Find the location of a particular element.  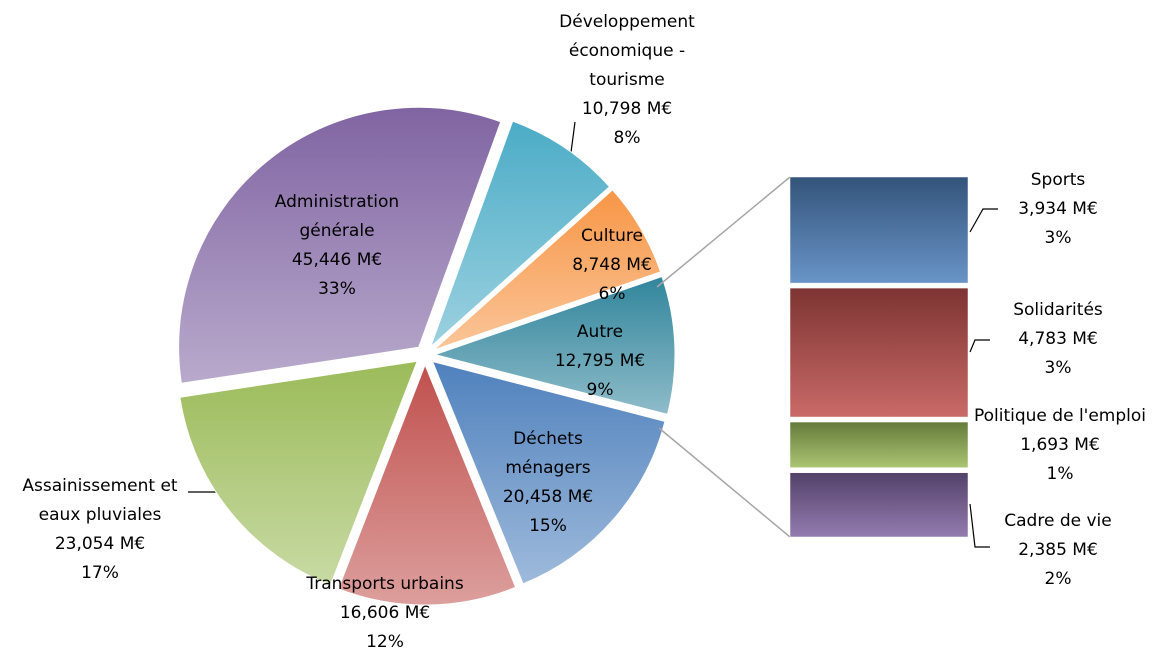

label-name: Solidarités is located at coordinates (1058, 310).